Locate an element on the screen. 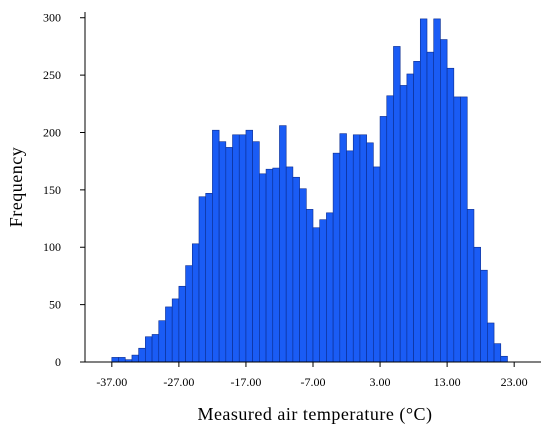  x-axis-ticks: -37.00 -27.00 -17.00 -7.00 3.00 13.00 23.00 is located at coordinates (312, 375).